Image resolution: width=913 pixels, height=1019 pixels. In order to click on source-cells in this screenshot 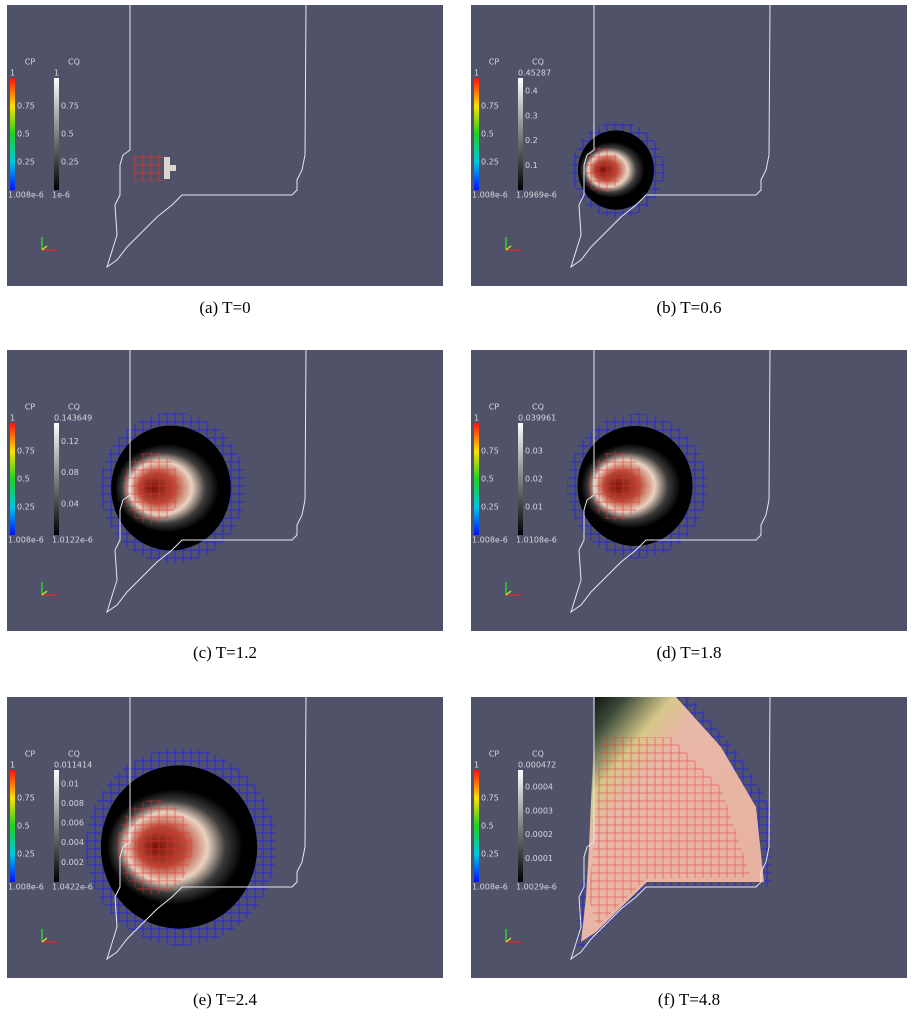, I will do `click(170, 168)`.